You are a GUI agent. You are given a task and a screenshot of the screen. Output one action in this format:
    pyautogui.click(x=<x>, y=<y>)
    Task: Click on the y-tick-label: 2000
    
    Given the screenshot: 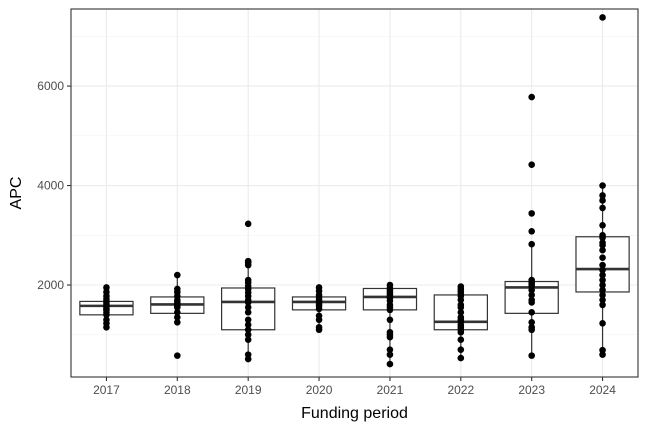 What is the action you would take?
    pyautogui.click(x=50, y=285)
    